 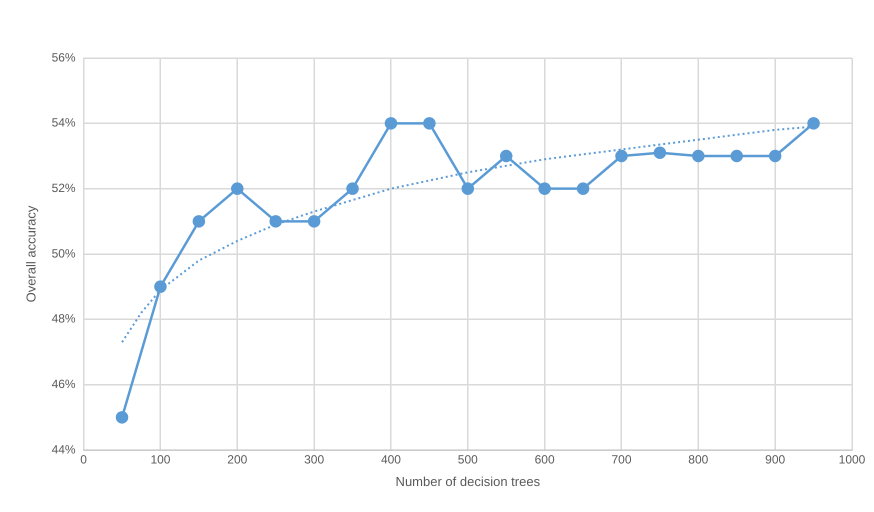 What do you see at coordinates (160, 459) in the screenshot?
I see `x-tick-label: 100` at bounding box center [160, 459].